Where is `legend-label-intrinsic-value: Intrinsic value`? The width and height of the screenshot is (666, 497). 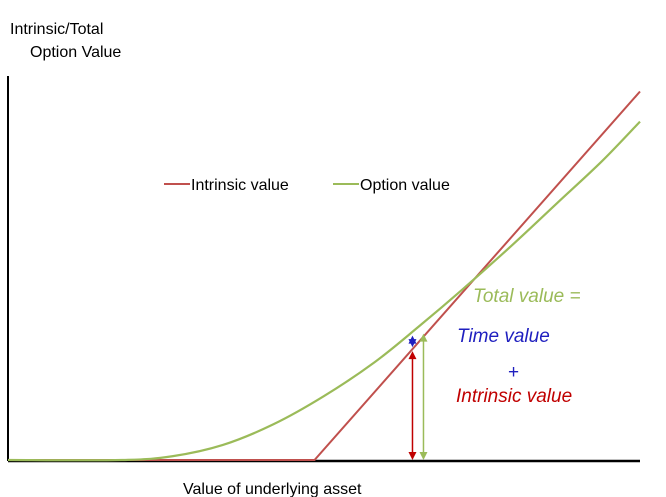
legend-label-intrinsic-value: Intrinsic value is located at coordinates (240, 185).